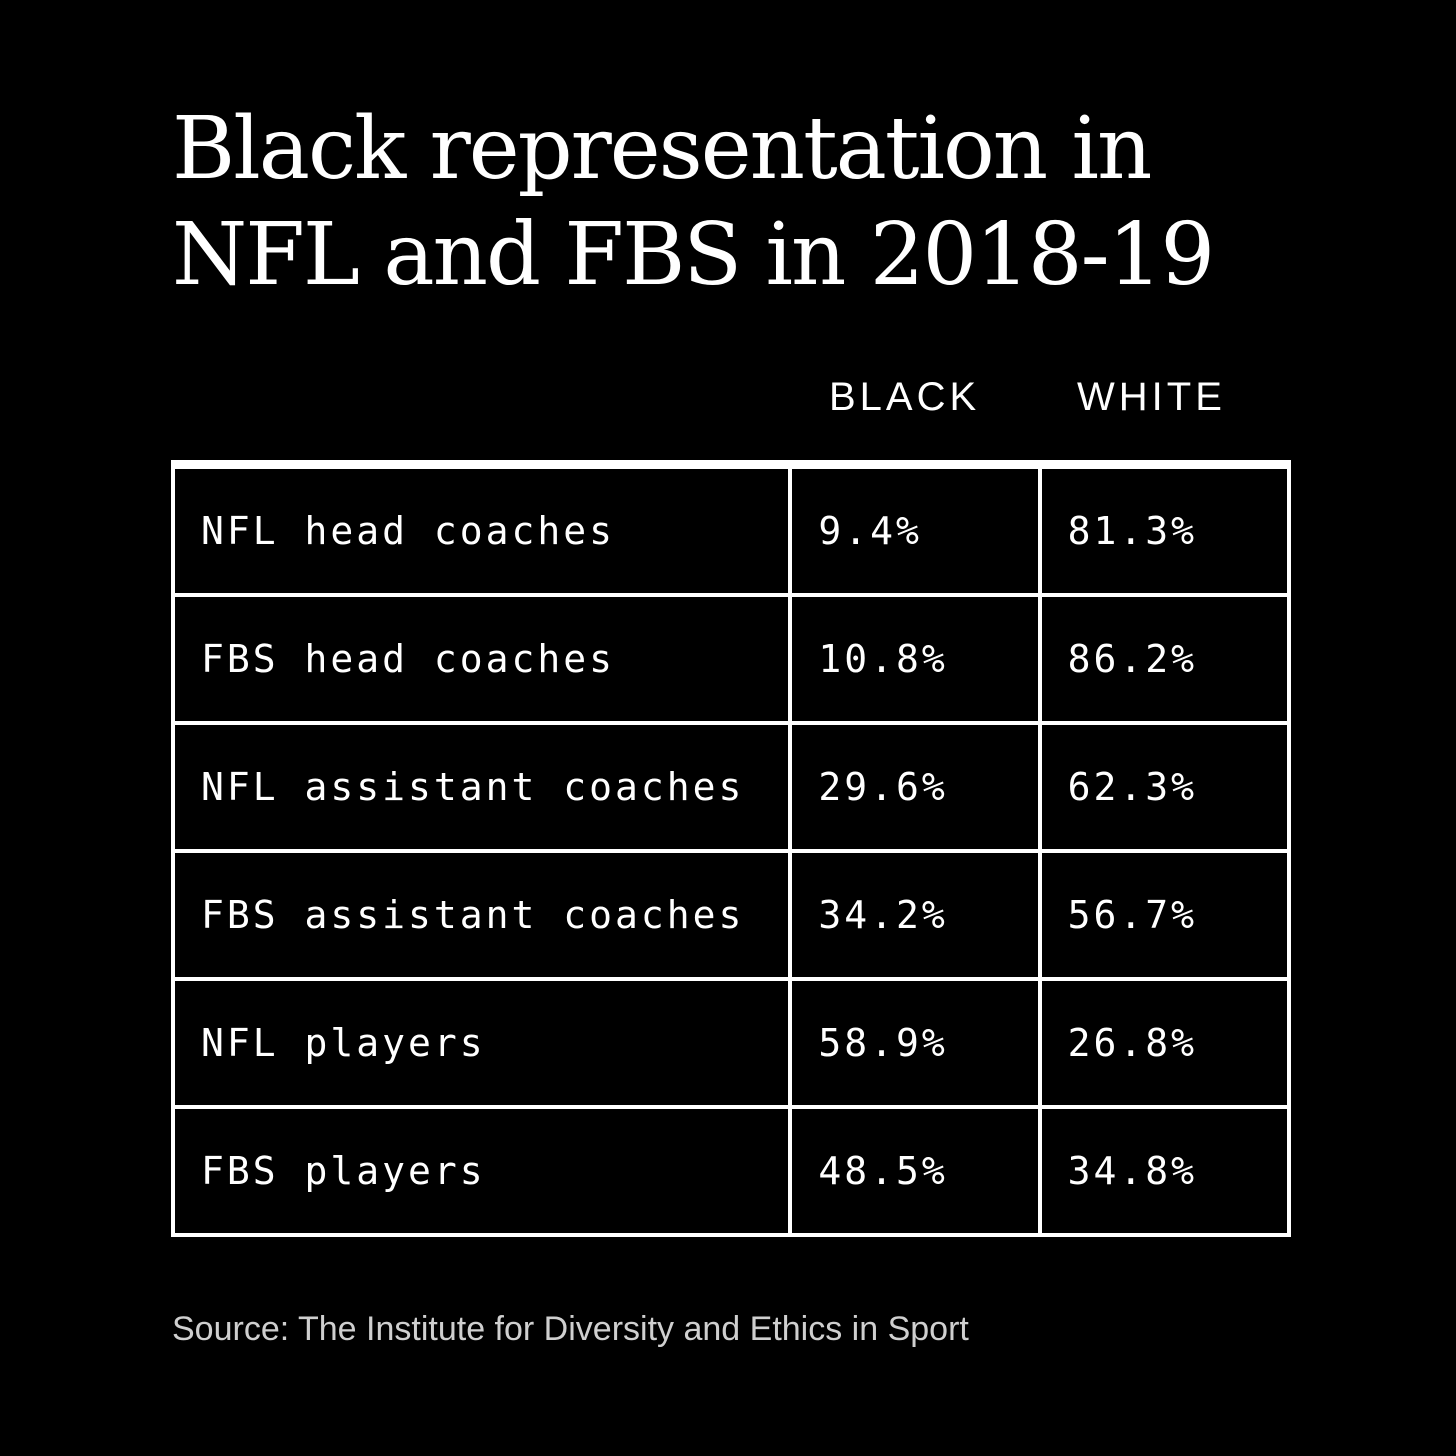  I want to click on black-value-cell: 48.5%, so click(915, 1171).